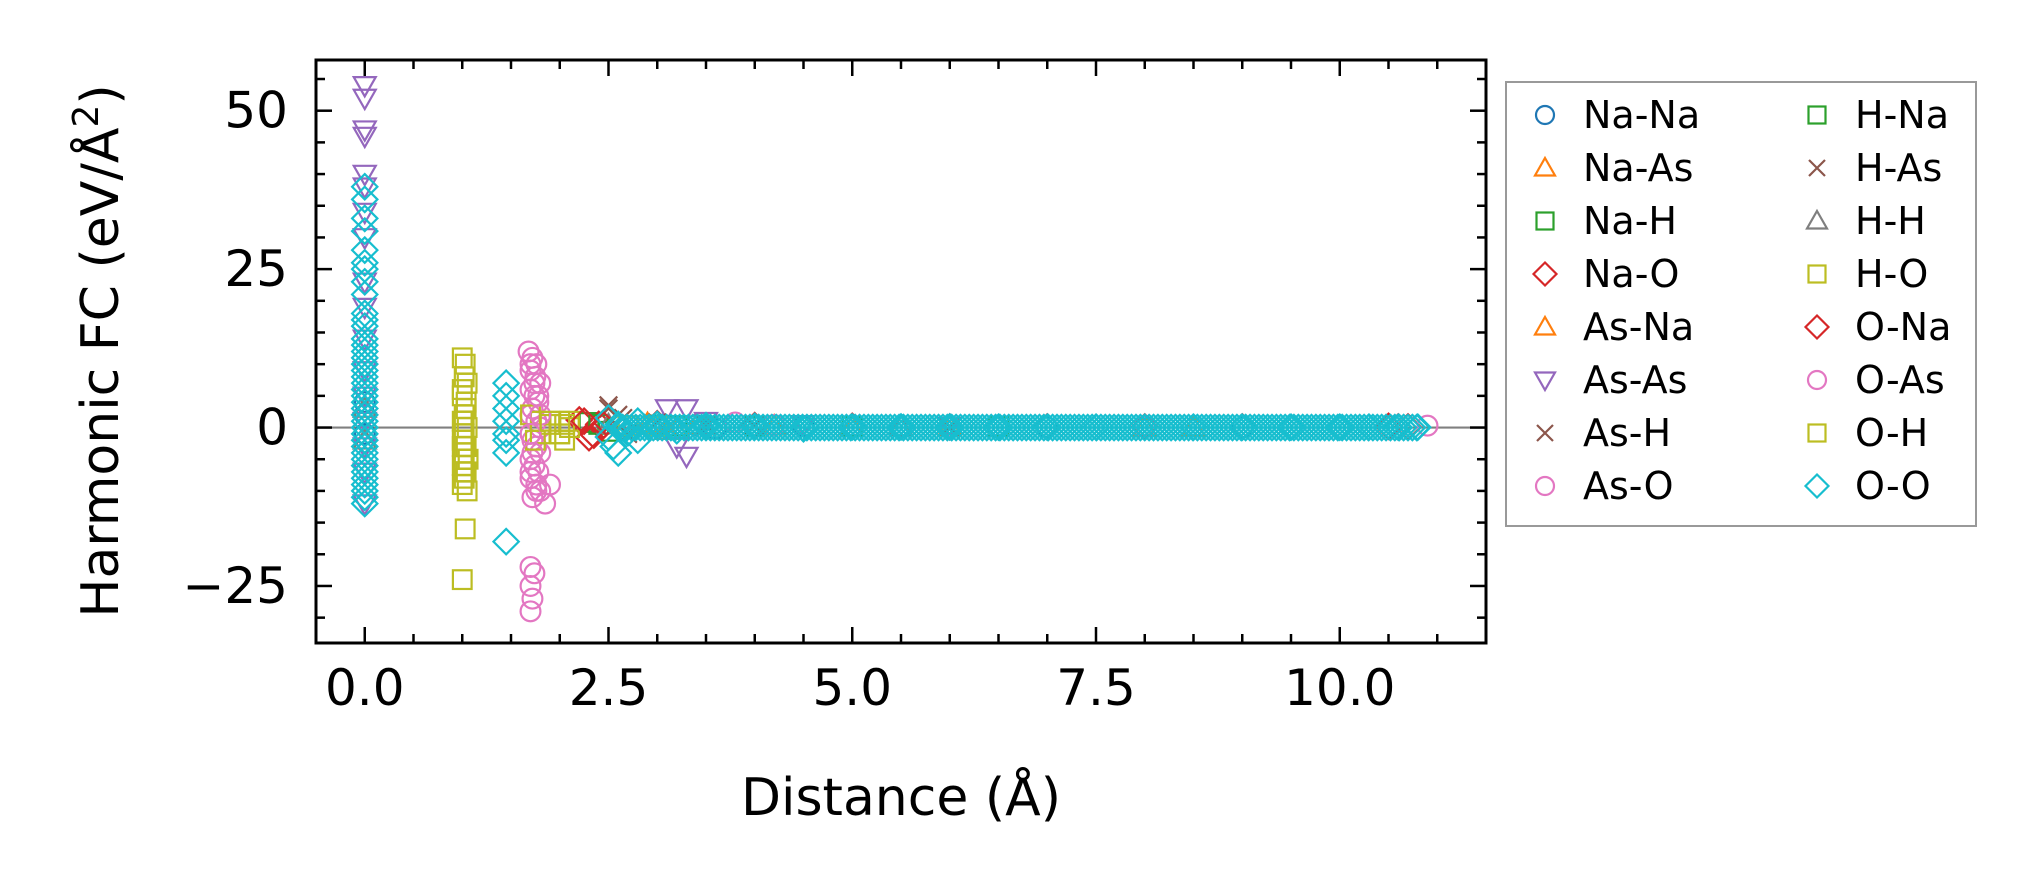  I want to click on legend-marker-as-h, so click(1545, 433).